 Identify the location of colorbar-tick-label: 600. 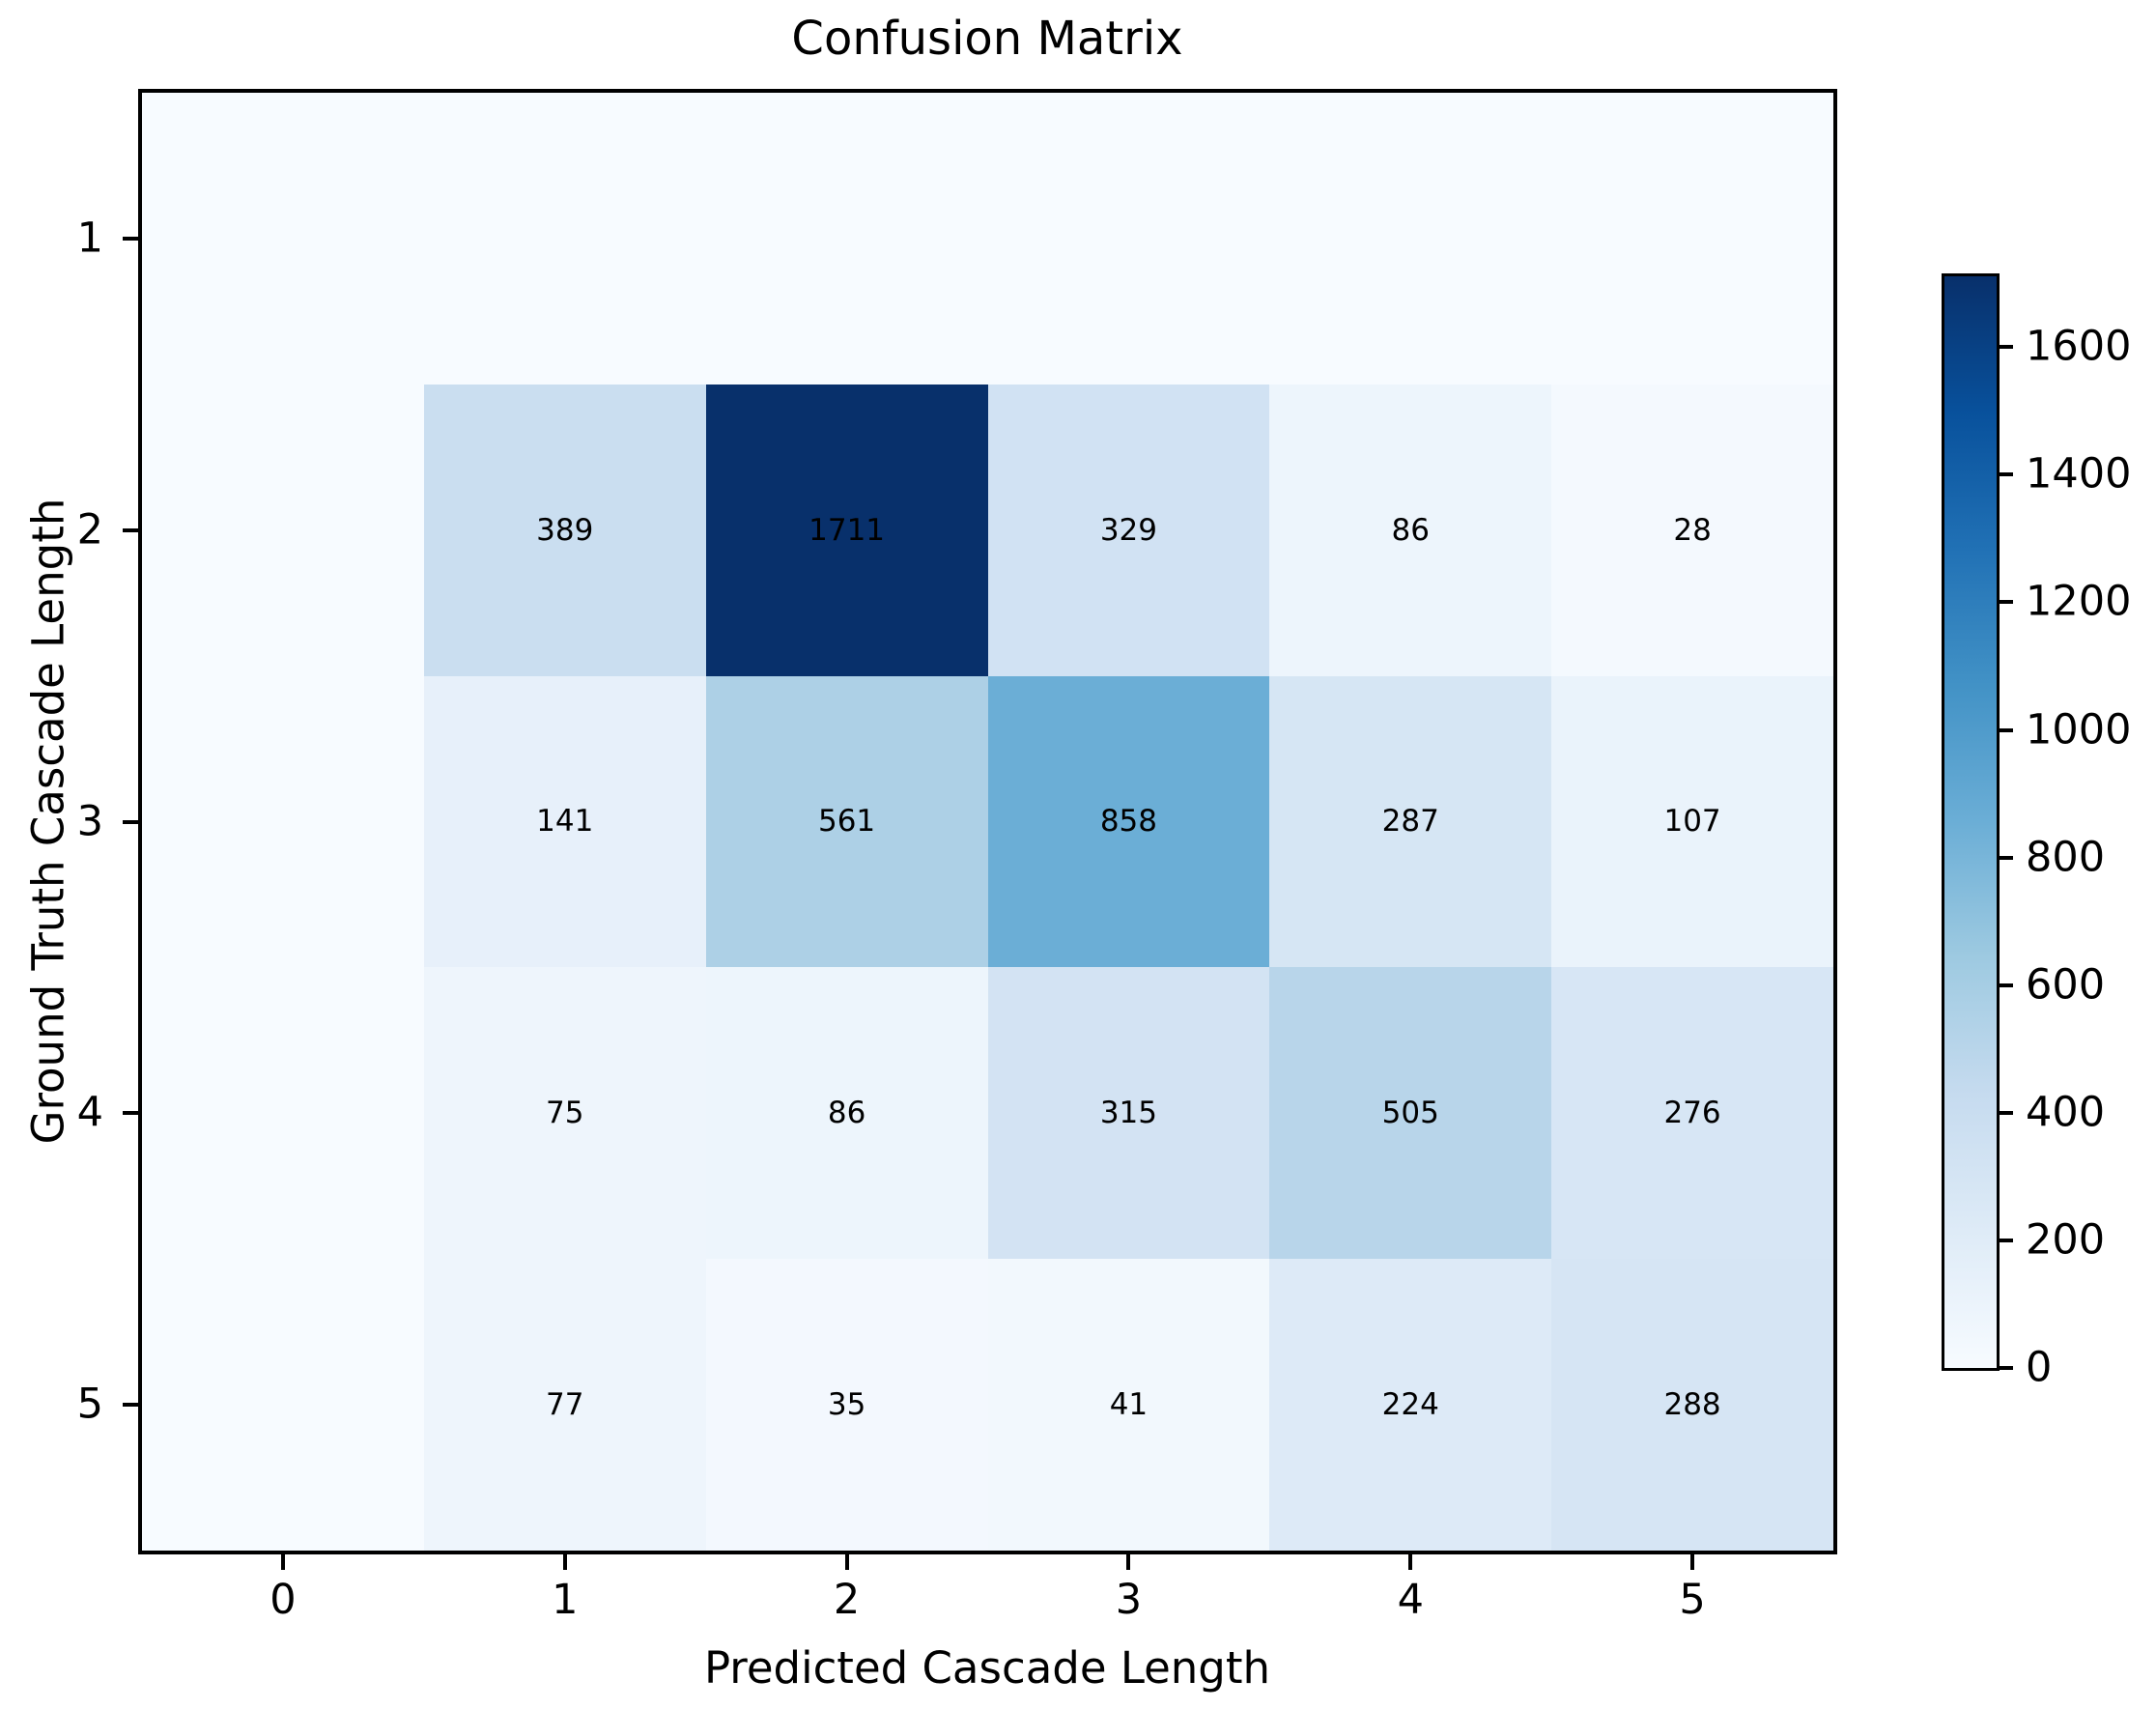
(2066, 985).